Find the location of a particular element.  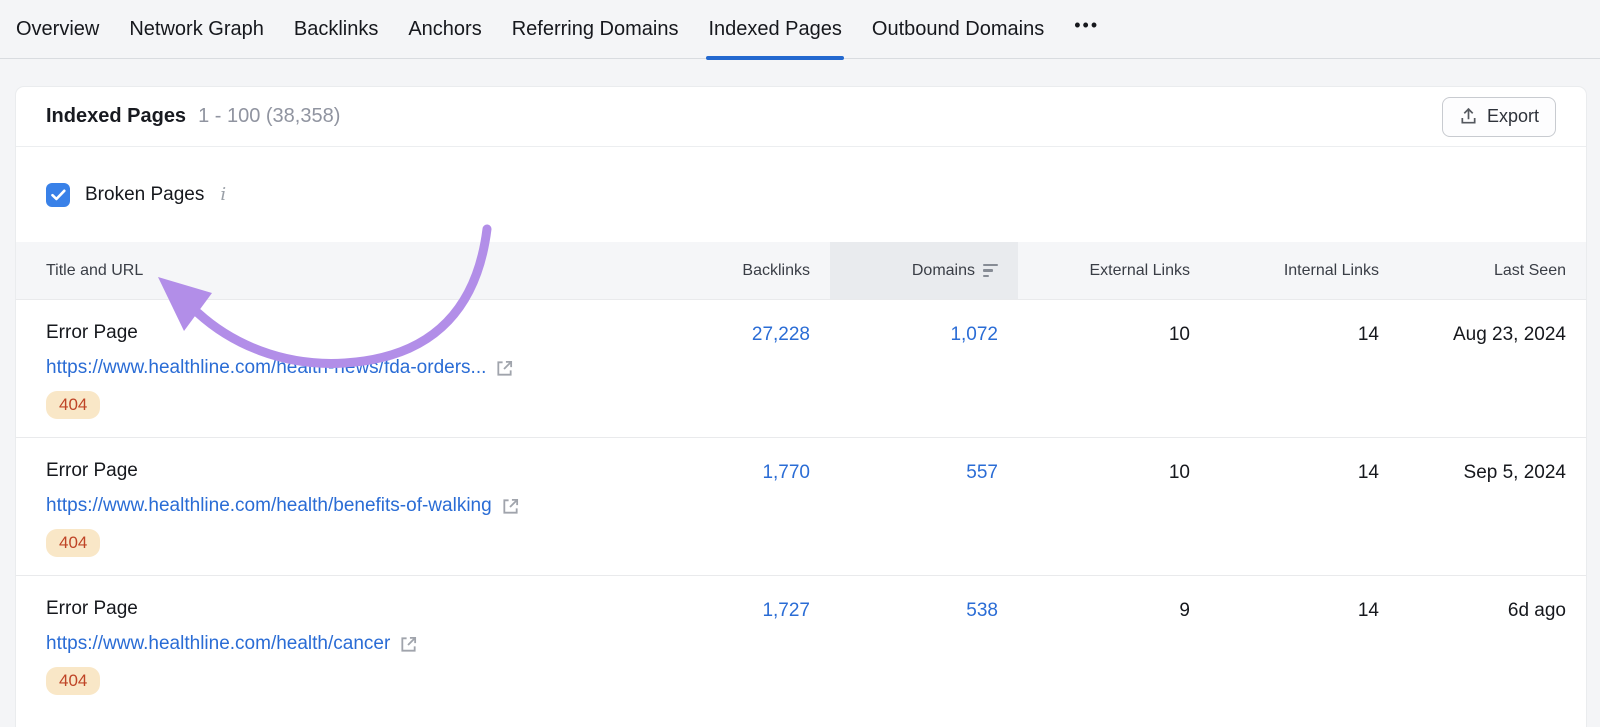

column-header-domains-label: Domains is located at coordinates (943, 270).